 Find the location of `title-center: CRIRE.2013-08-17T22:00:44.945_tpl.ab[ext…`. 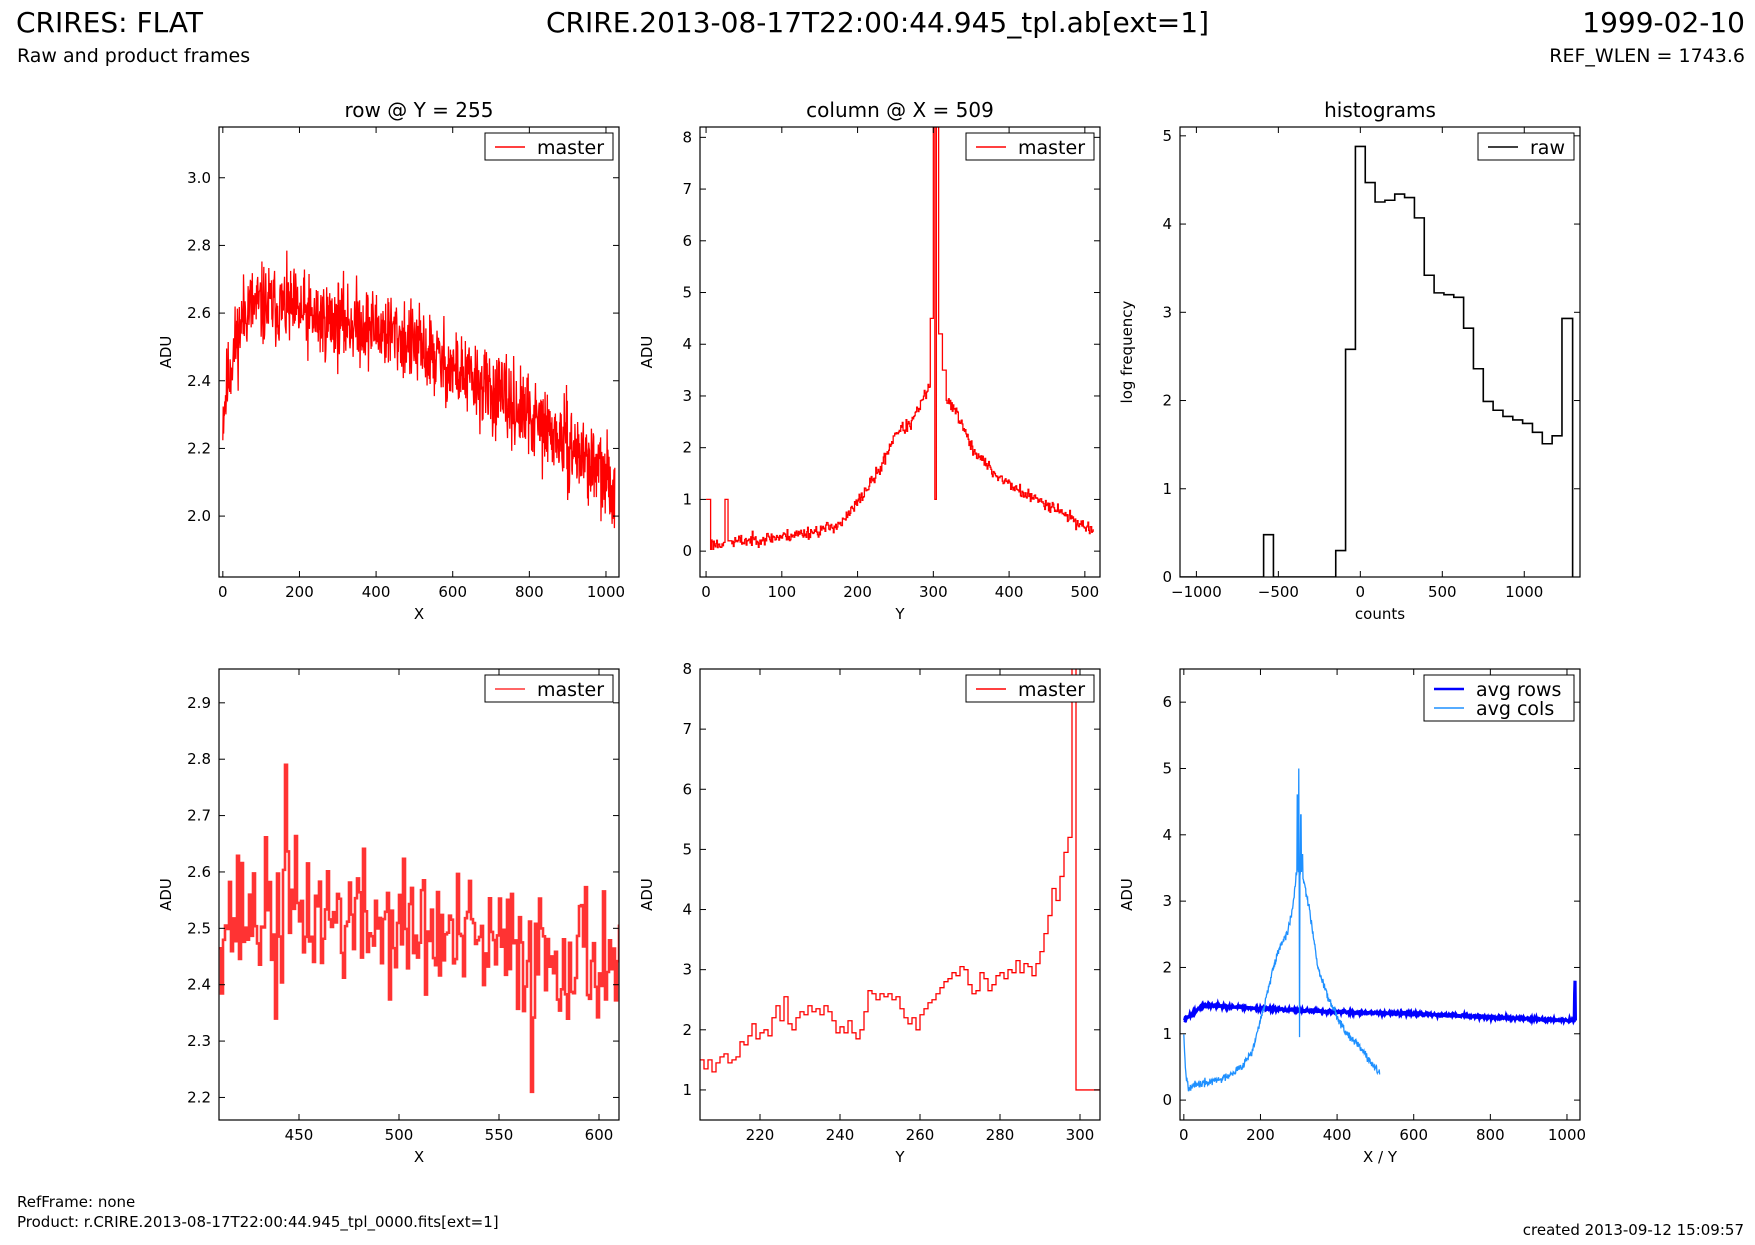

title-center: CRIRE.2013-08-17T22:00:44.945_tpl.ab[ext… is located at coordinates (877, 22).